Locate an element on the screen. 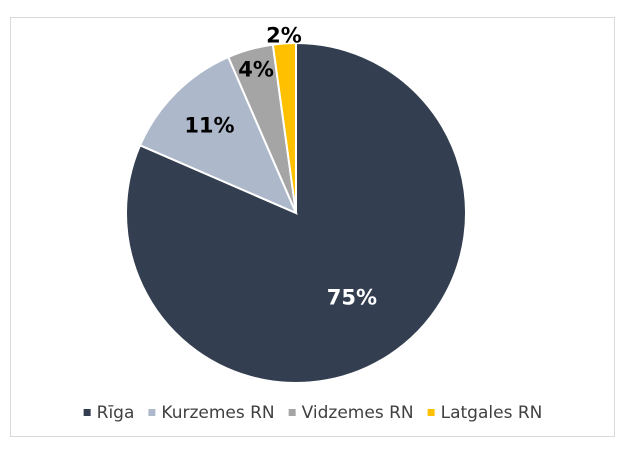  legend-label: Kurzemes RN is located at coordinates (217, 413).